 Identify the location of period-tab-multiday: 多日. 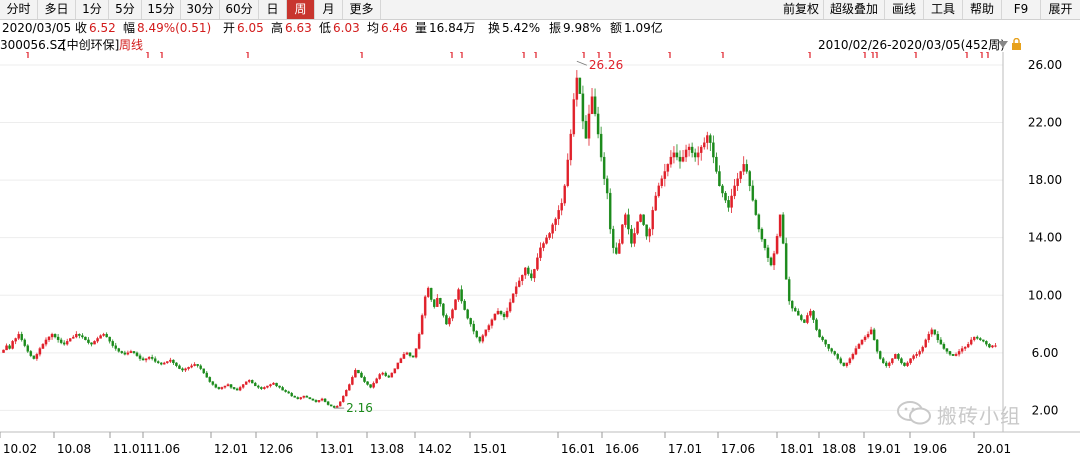
(57, 9).